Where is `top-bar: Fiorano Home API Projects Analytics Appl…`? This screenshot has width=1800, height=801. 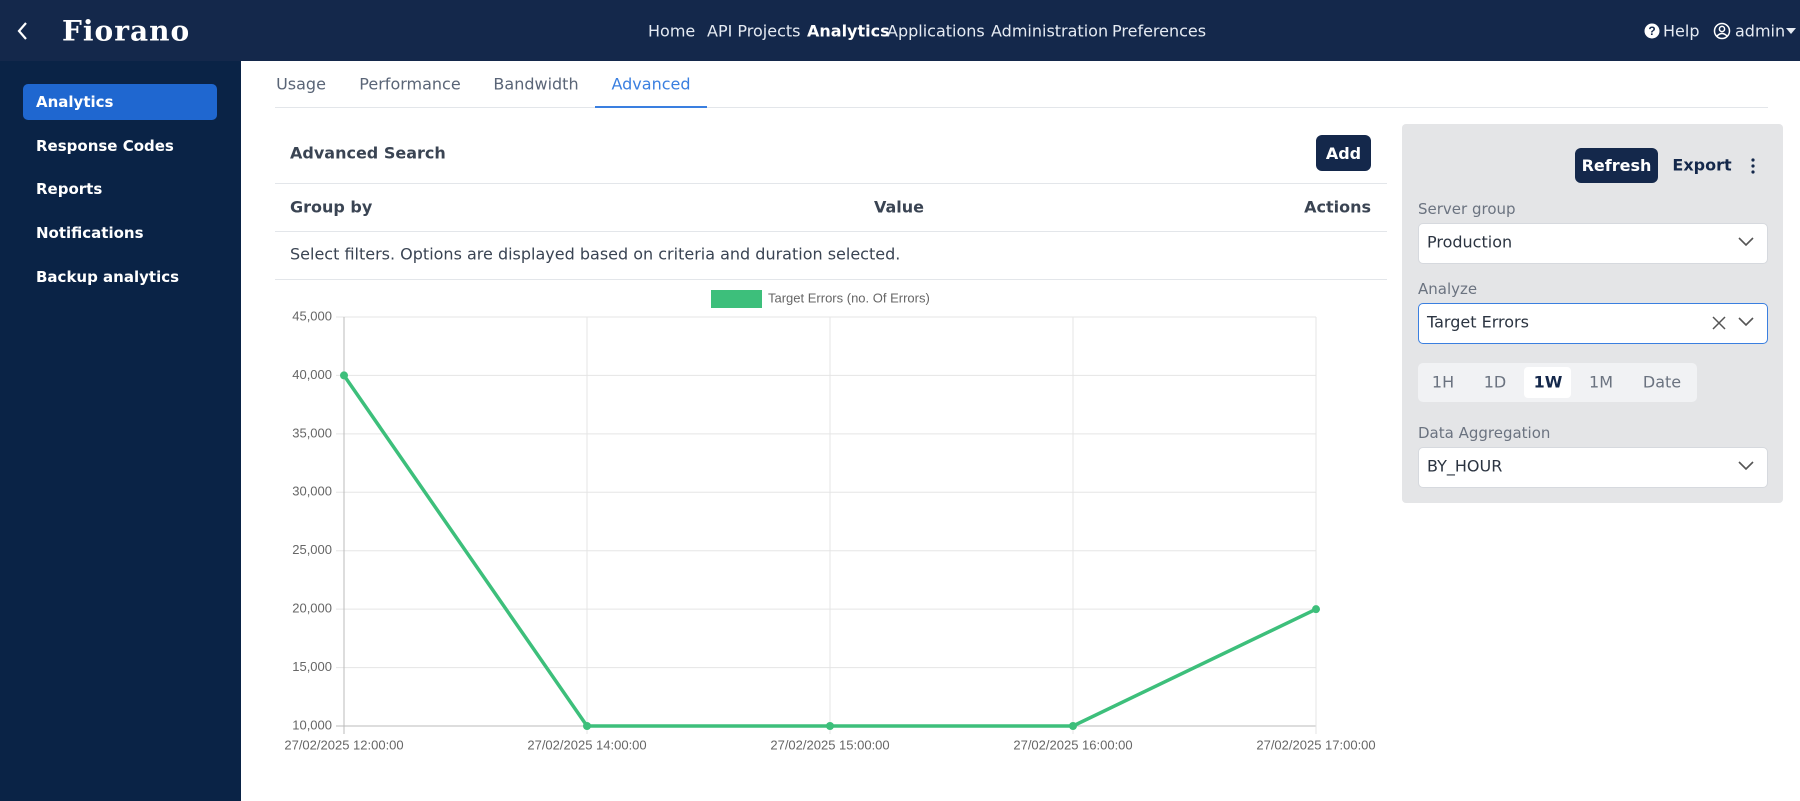
top-bar: Fiorano Home API Projects Analytics Appl… is located at coordinates (900, 30).